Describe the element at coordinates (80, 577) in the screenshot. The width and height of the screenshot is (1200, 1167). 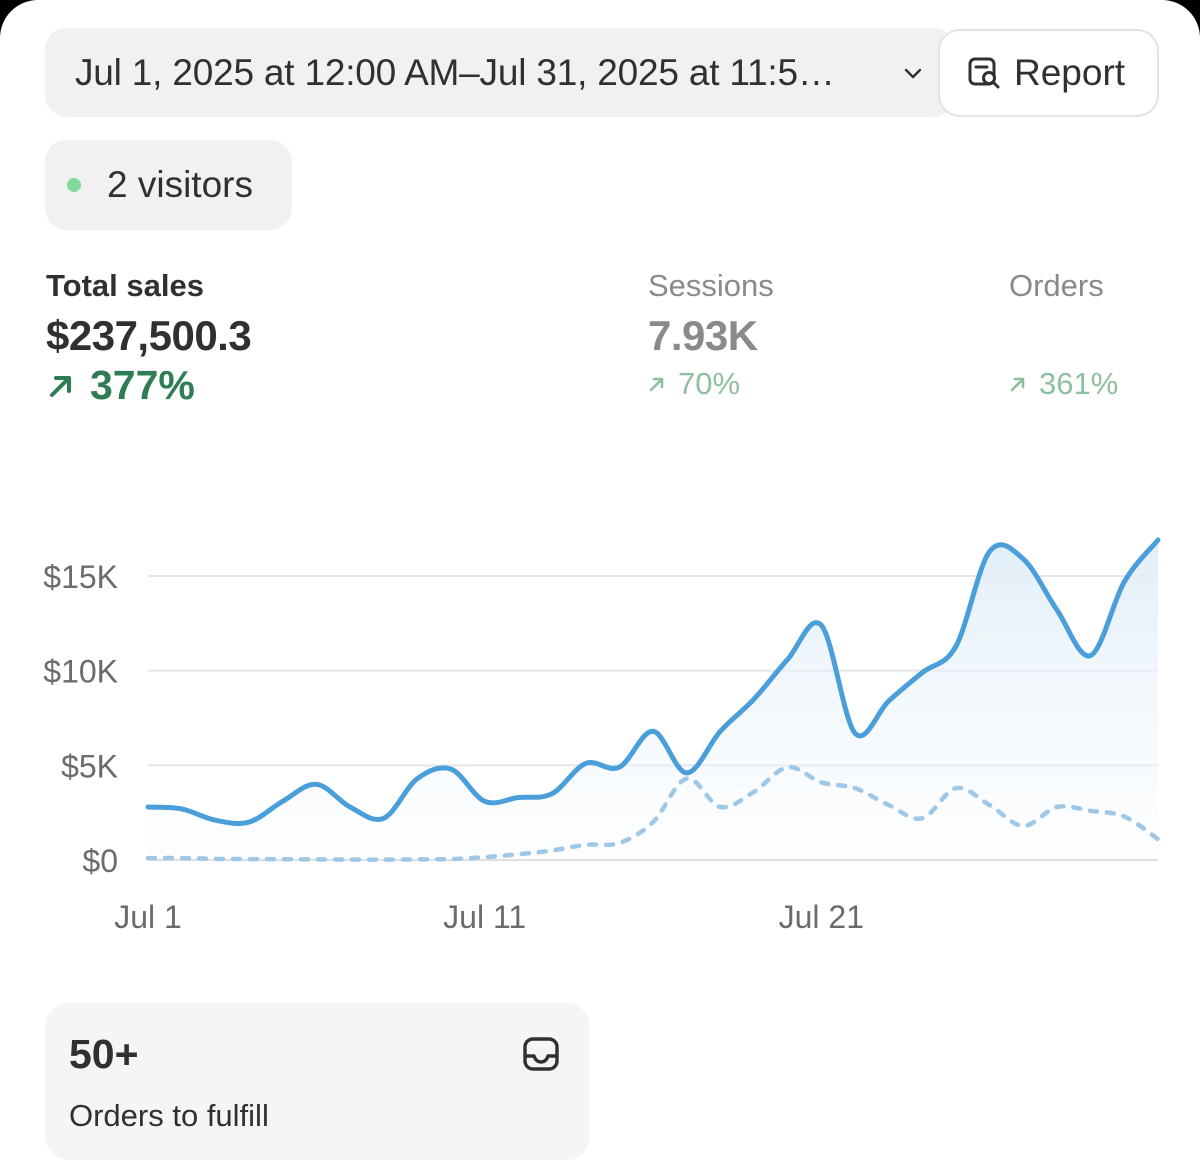
I see `y-tick-label: $15K` at that location.